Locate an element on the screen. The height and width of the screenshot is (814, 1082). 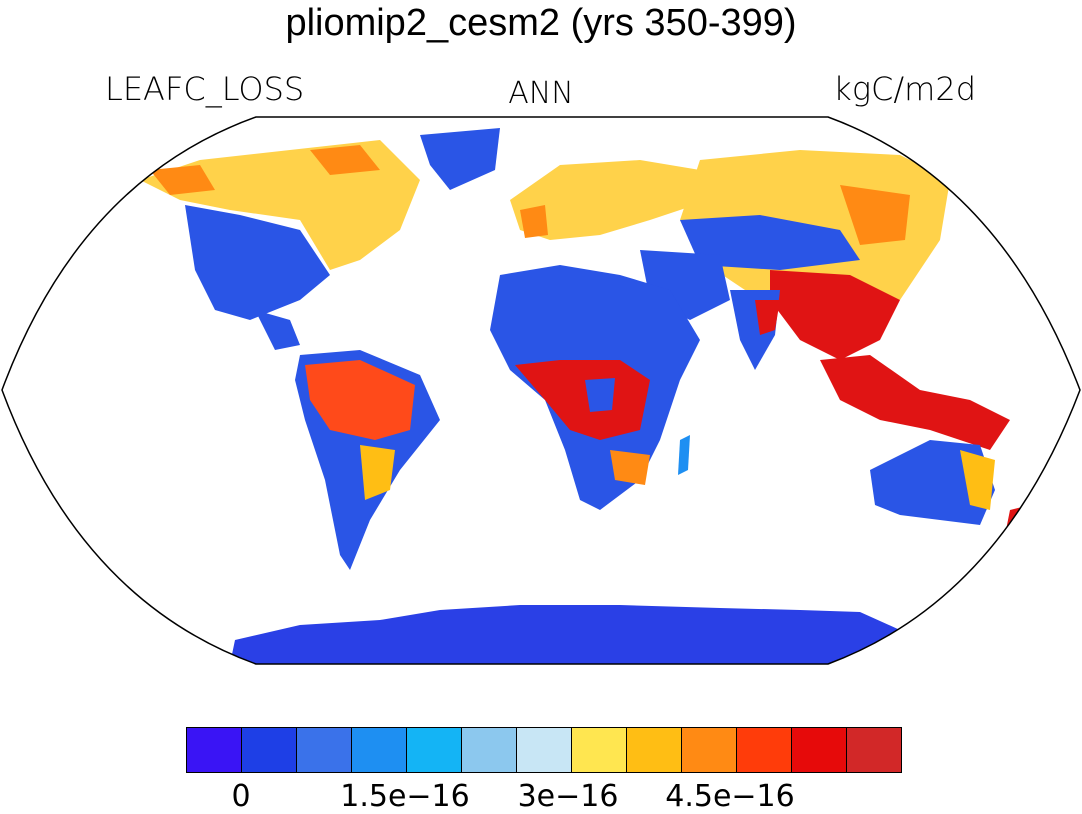
colorbar-tick-label: 3e−16 is located at coordinates (568, 796).